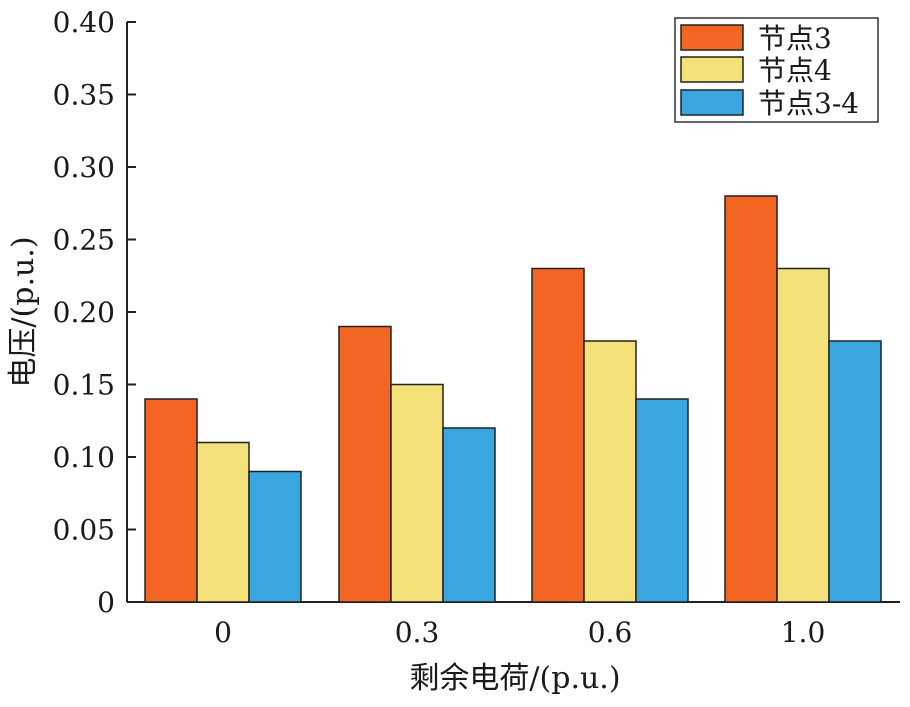 This screenshot has height=707, width=910. What do you see at coordinates (795, 70) in the screenshot?
I see `legend-label: 节点4` at bounding box center [795, 70].